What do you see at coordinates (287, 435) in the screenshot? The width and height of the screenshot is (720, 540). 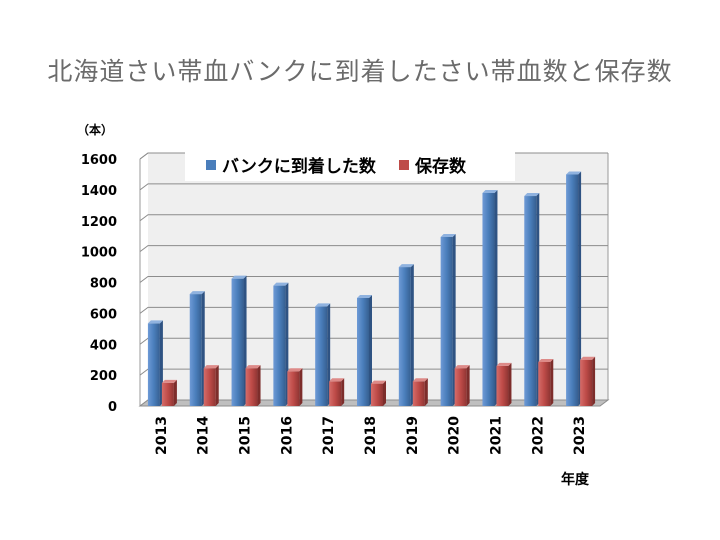 I see `x-tick-label: 2016` at bounding box center [287, 435].